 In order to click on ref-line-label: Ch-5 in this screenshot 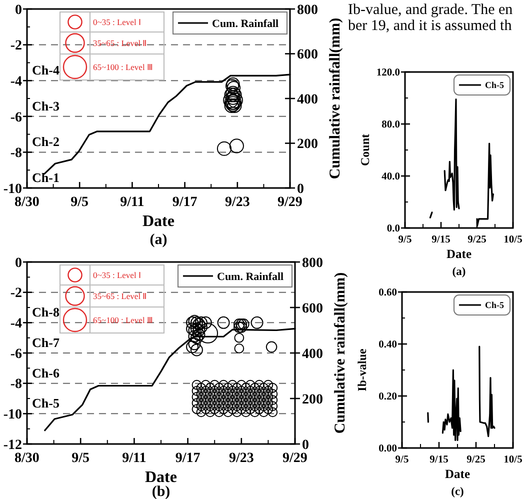, I will do `click(46, 403)`.